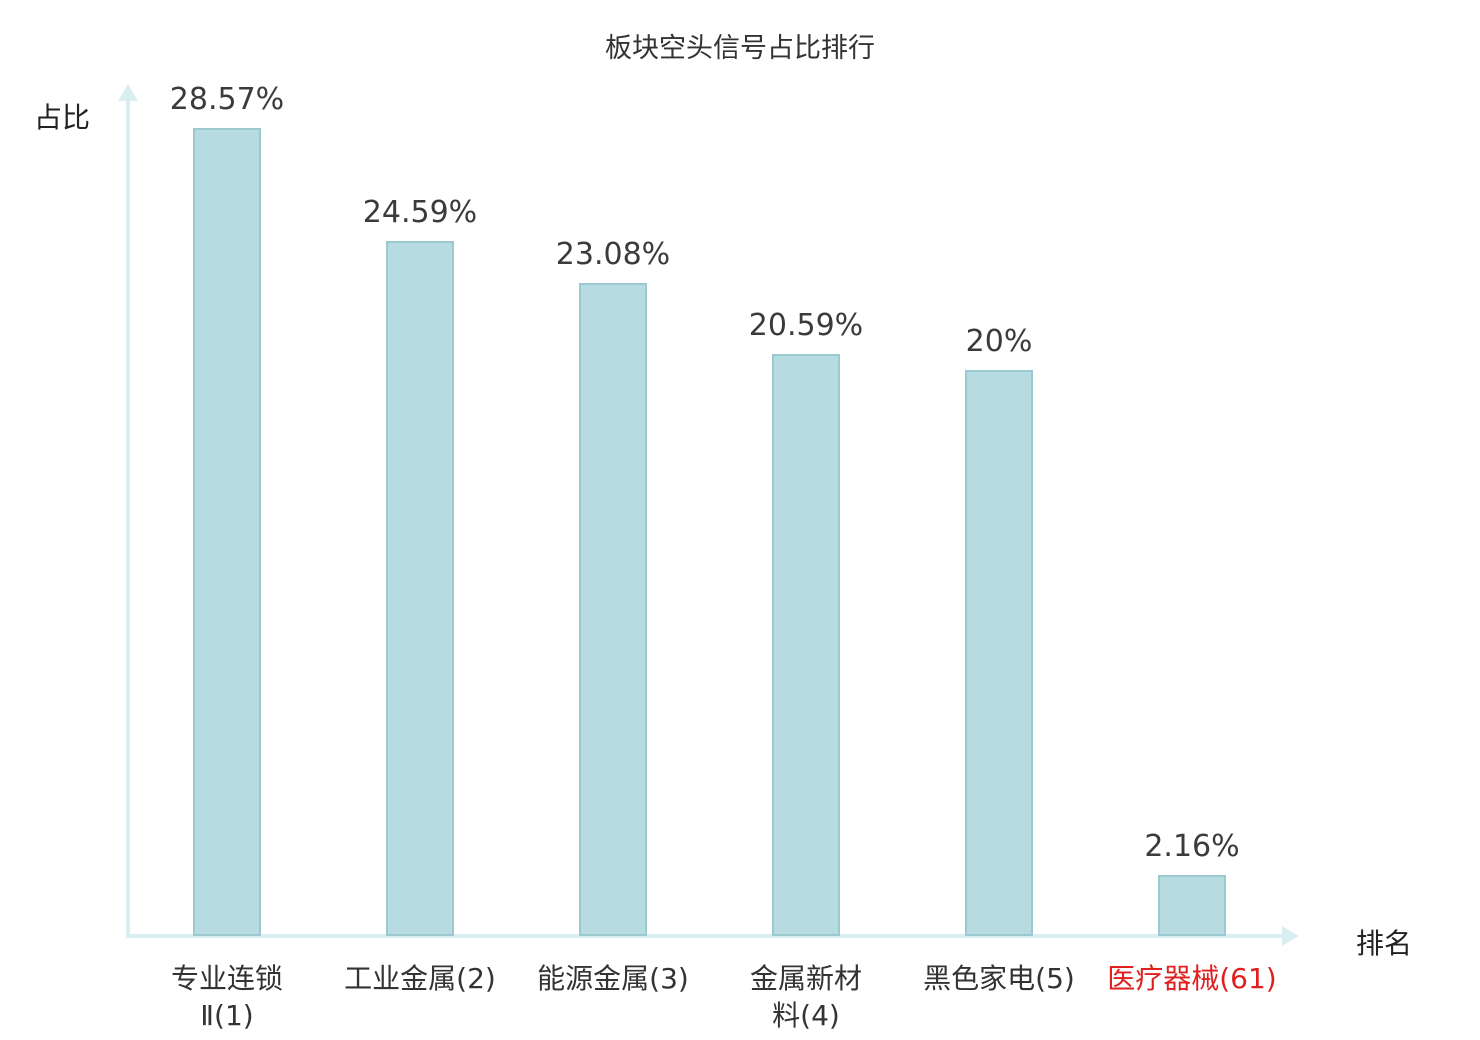 This screenshot has width=1480, height=1040. Describe the element at coordinates (420, 978) in the screenshot. I see `bar-category-label: 工业金属(2)` at that location.